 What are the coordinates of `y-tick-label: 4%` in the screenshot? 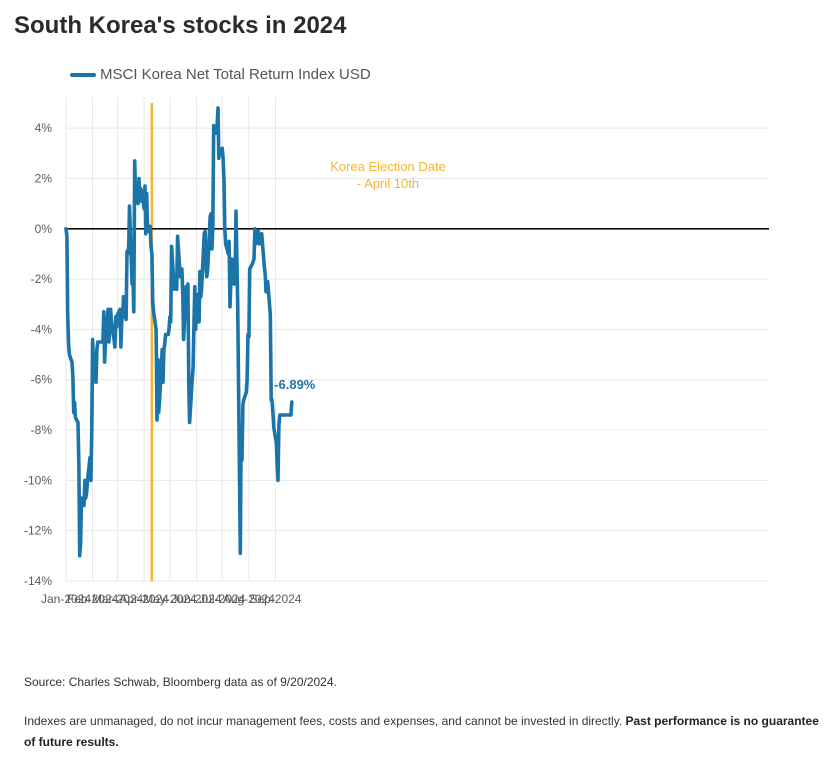 It's located at (44, 128).